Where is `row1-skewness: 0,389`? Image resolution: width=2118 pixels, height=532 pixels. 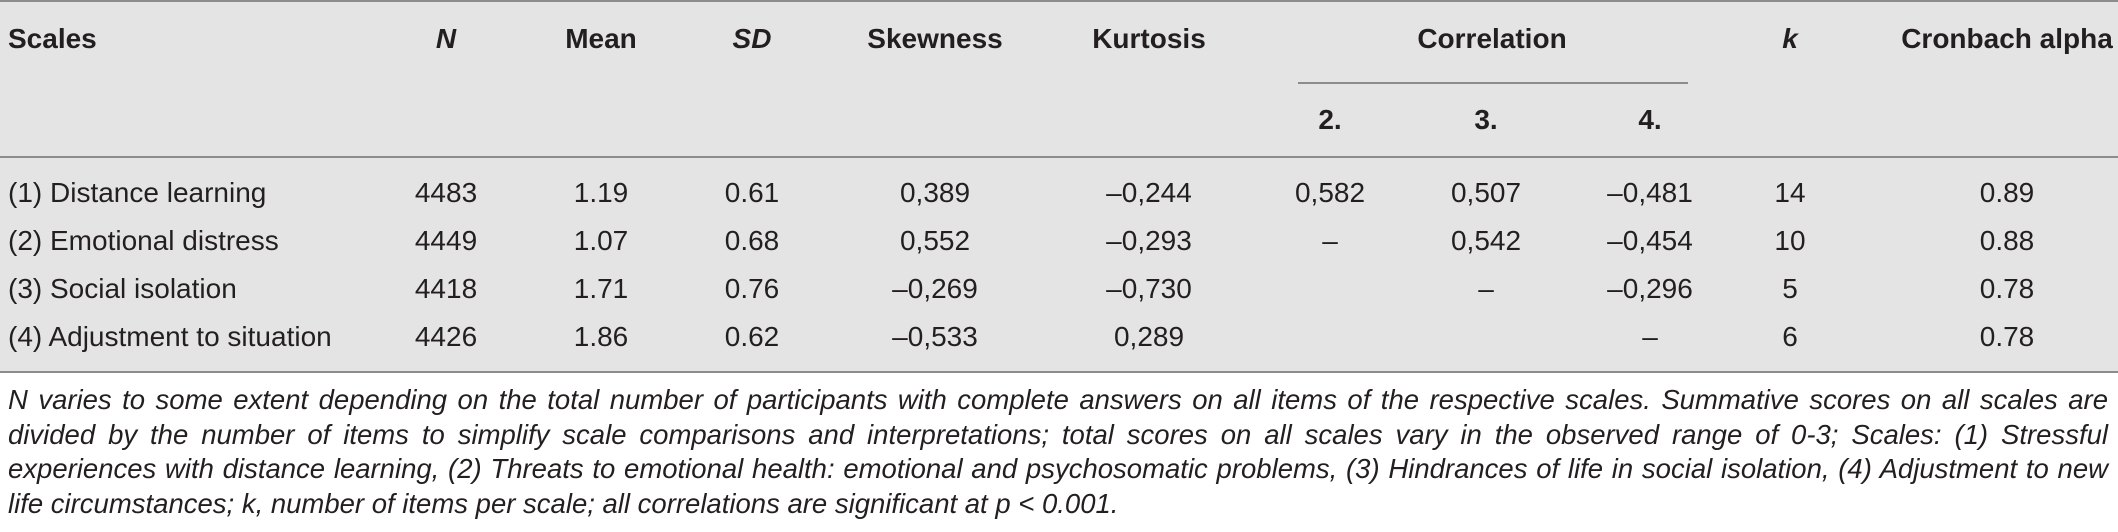 row1-skewness: 0,389 is located at coordinates (935, 192).